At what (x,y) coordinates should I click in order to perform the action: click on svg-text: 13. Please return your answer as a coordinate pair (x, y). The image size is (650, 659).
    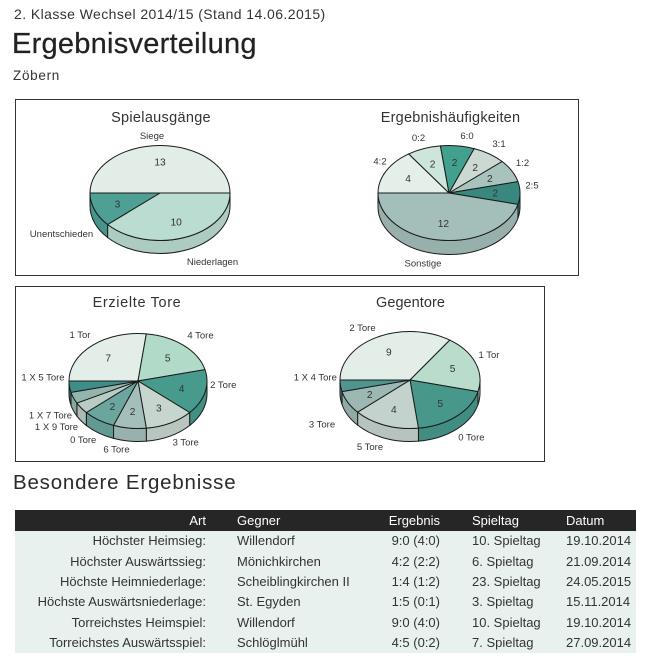
    Looking at the image, I should click on (160, 163).